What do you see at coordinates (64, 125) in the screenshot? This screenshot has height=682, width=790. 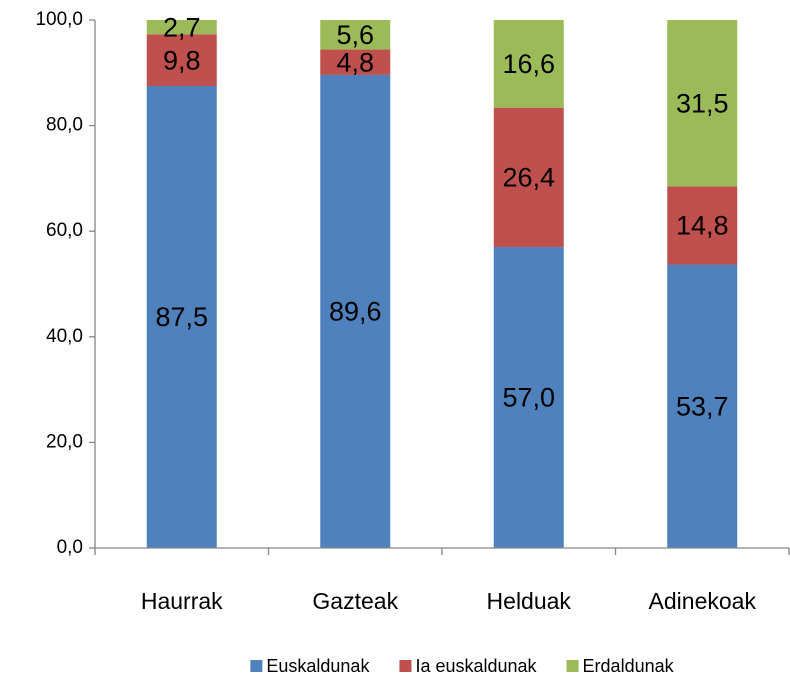 I see `y-tick-label: 80,0` at bounding box center [64, 125].